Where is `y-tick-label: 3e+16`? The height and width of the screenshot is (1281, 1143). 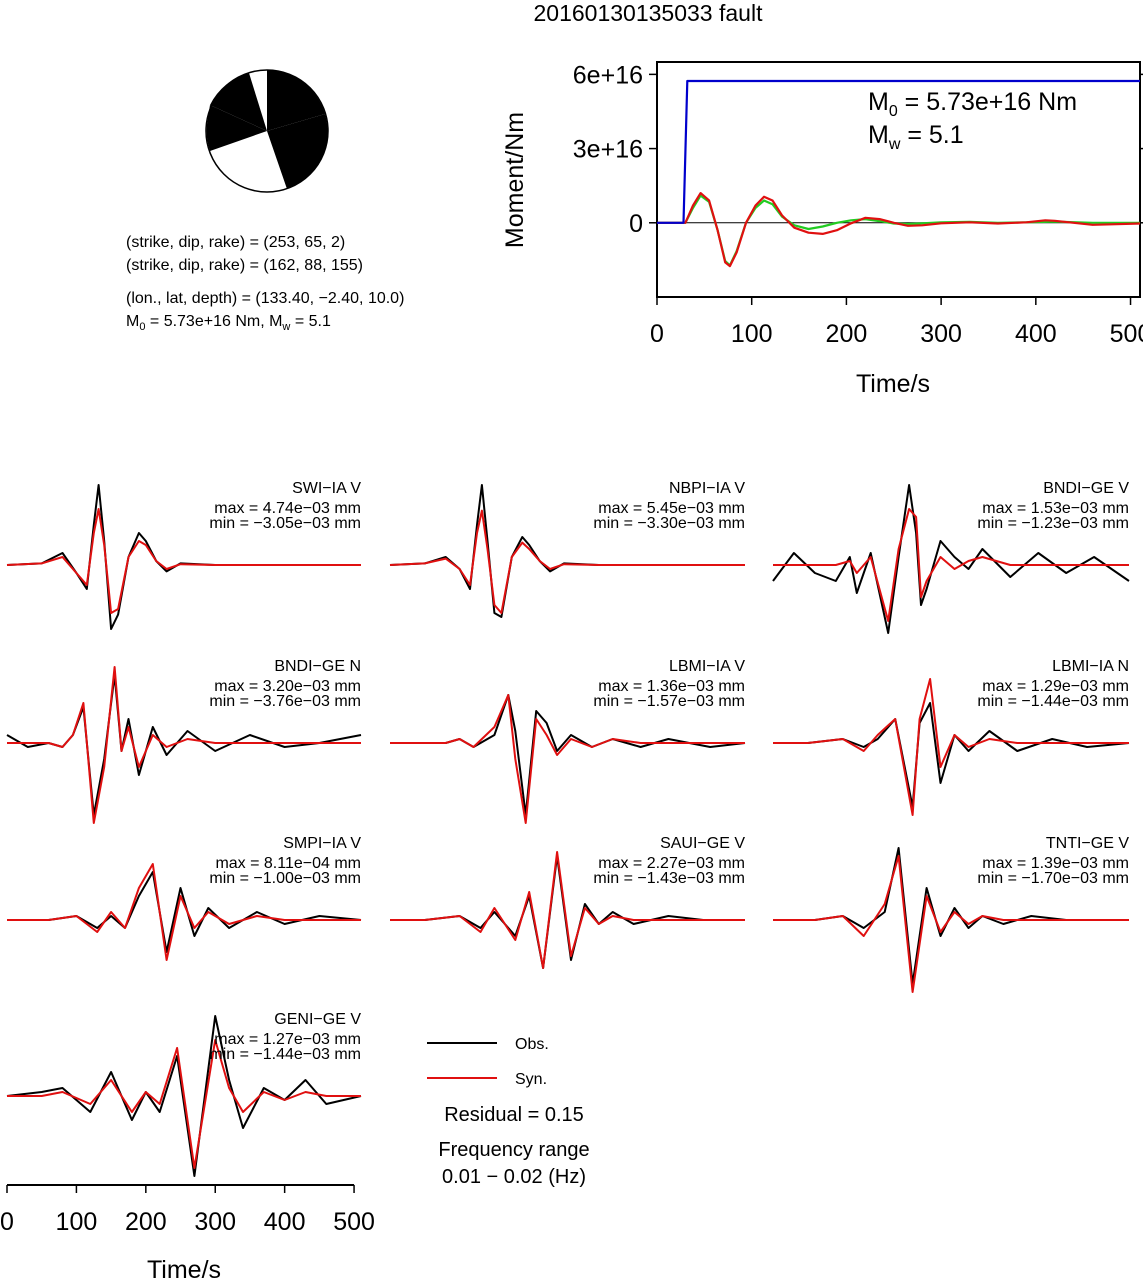
y-tick-label: 3e+16 is located at coordinates (608, 150).